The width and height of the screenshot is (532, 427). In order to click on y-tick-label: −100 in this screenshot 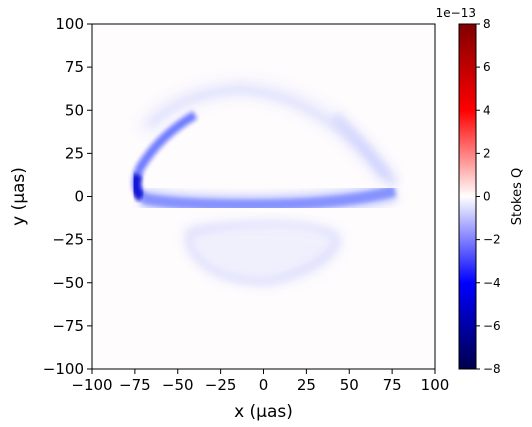, I will do `click(63, 369)`.